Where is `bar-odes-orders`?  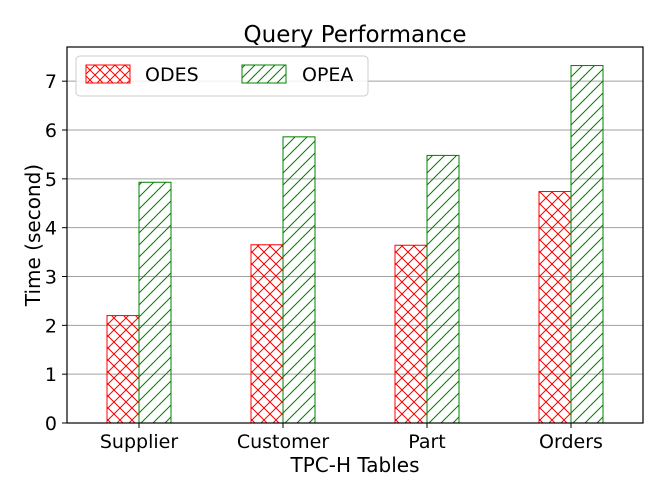
bar-odes-orders is located at coordinates (555, 307).